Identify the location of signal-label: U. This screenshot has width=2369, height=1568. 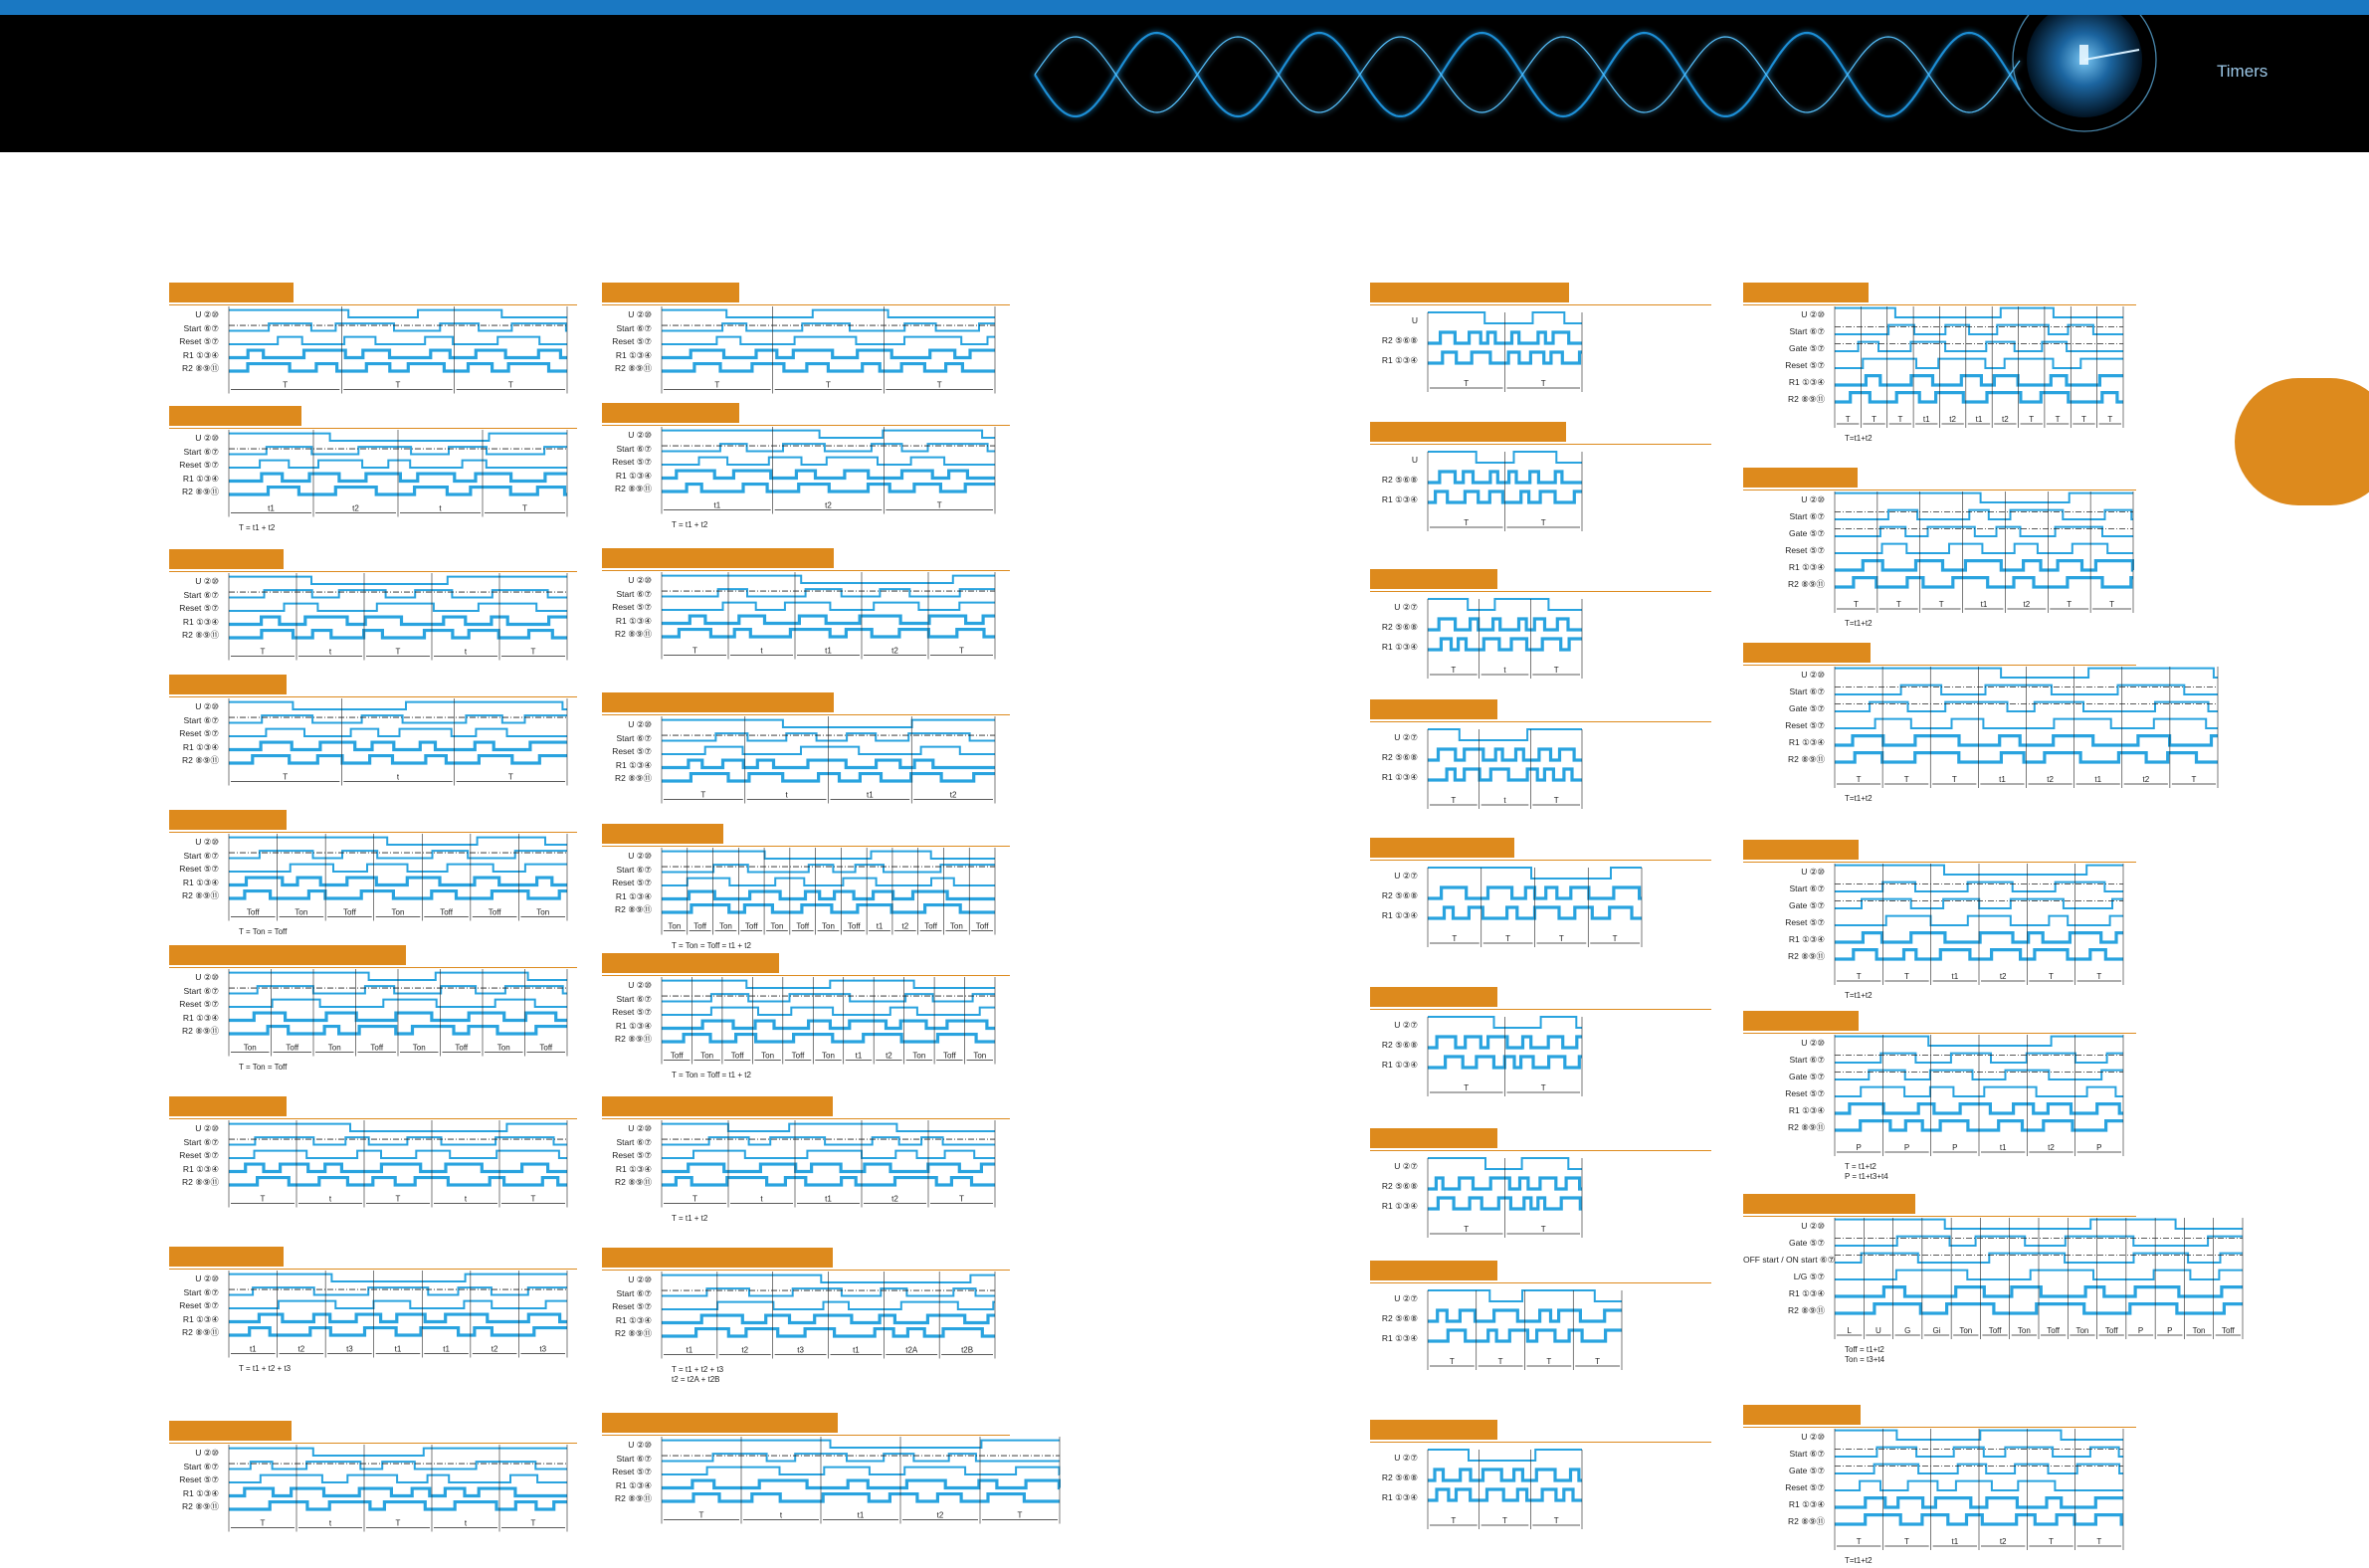
(1414, 320).